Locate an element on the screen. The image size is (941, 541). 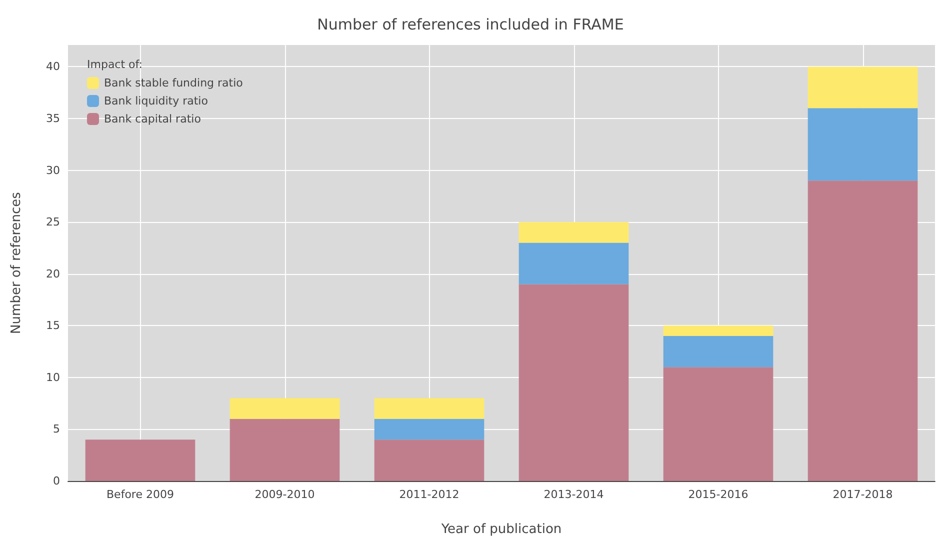
chart-title: Number of references included in FRAME is located at coordinates (470, 25).